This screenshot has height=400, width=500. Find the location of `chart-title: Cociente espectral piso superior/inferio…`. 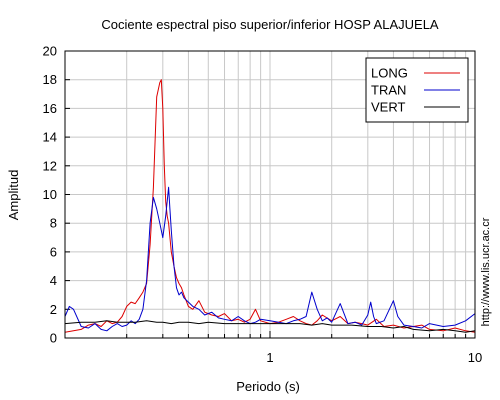

chart-title: Cociente espectral piso superior/inferio… is located at coordinates (270, 24).